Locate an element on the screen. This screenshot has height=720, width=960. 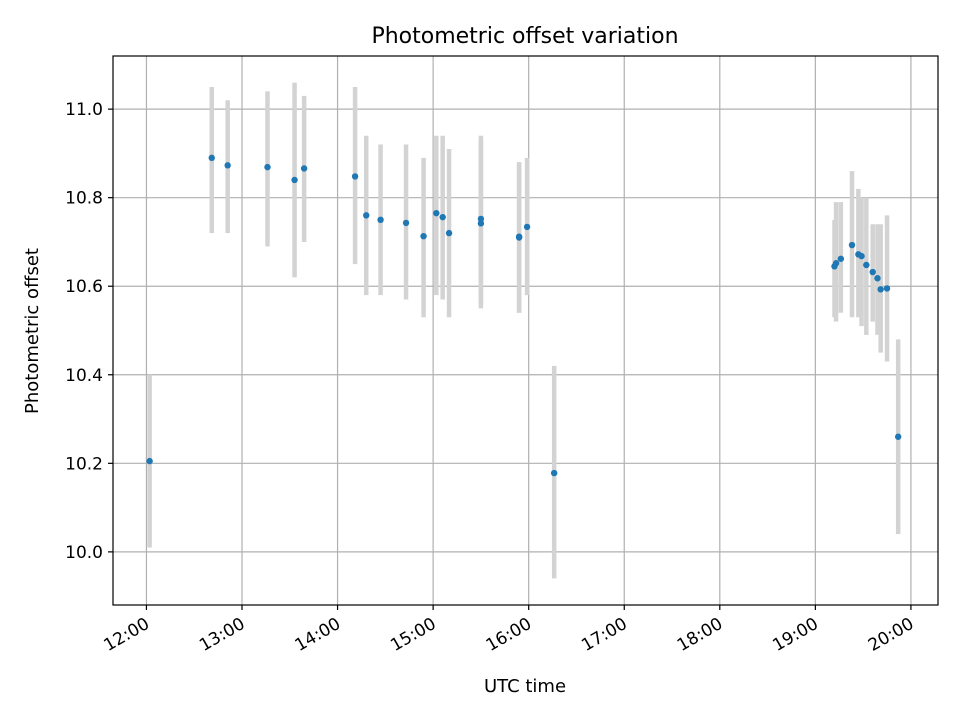
x-tick-label-0: 12:00 is located at coordinates (127, 635).